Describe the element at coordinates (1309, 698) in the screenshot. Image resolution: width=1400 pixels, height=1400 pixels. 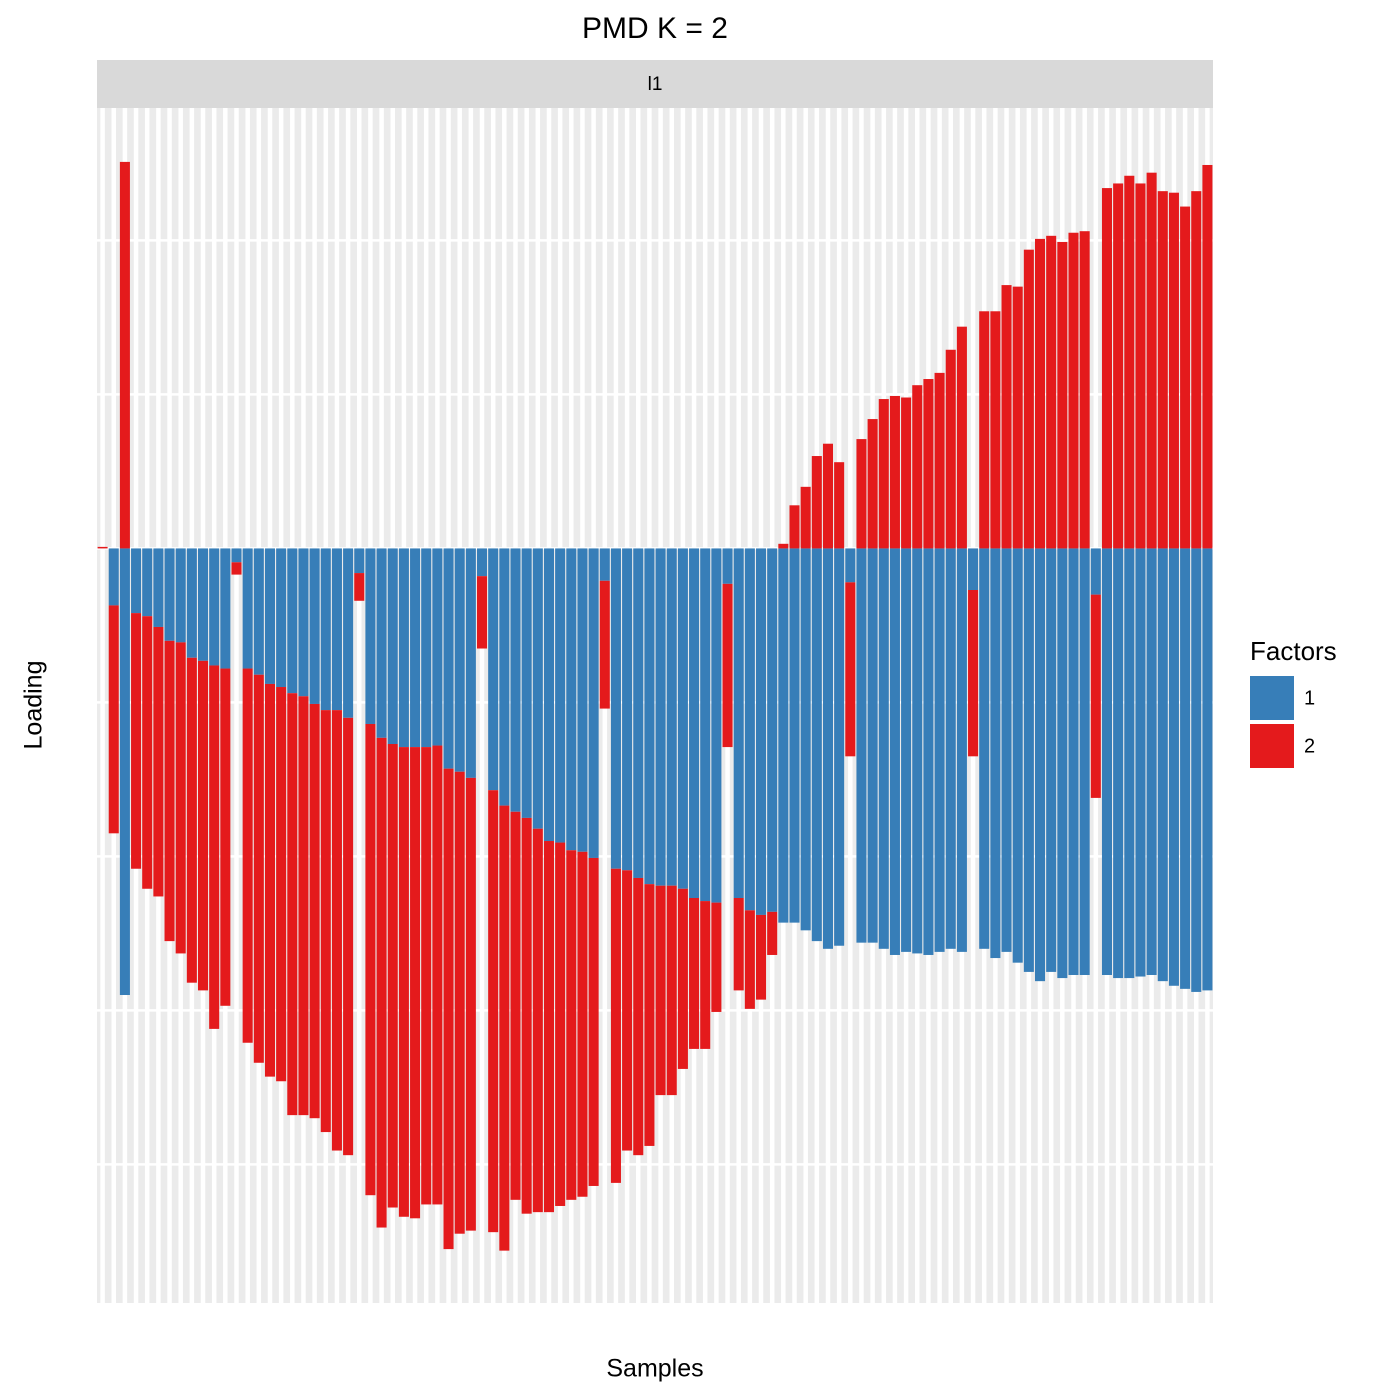
I see `legend-label: 1` at that location.